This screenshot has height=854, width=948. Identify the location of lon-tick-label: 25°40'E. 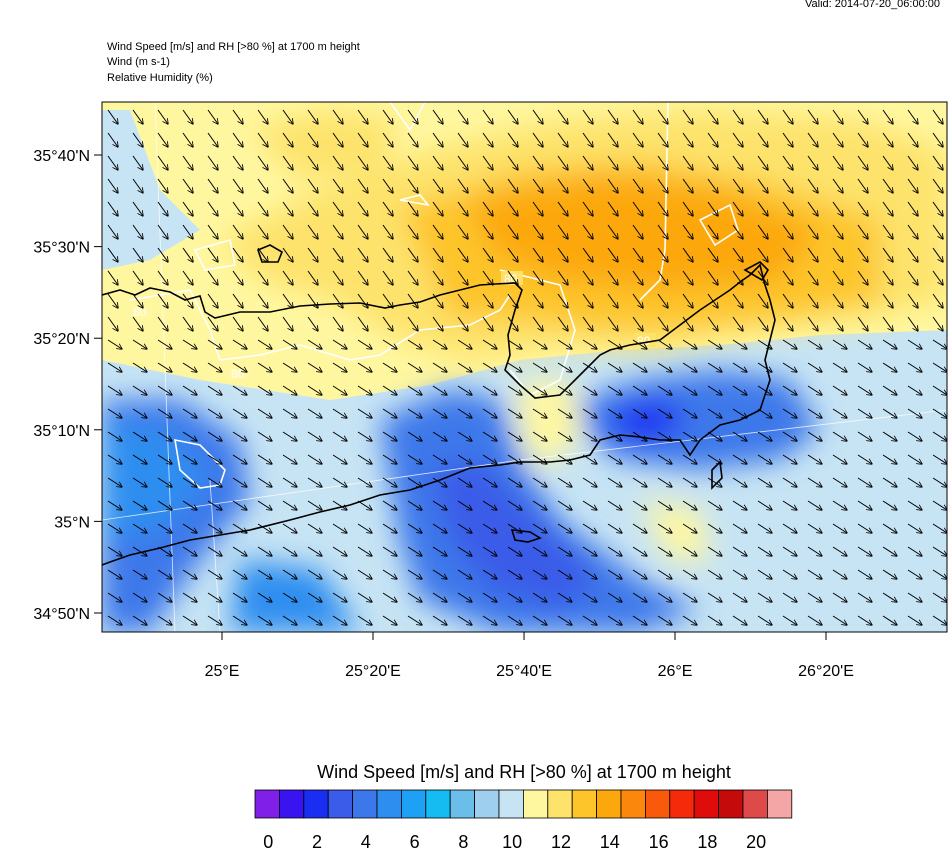
(524, 671).